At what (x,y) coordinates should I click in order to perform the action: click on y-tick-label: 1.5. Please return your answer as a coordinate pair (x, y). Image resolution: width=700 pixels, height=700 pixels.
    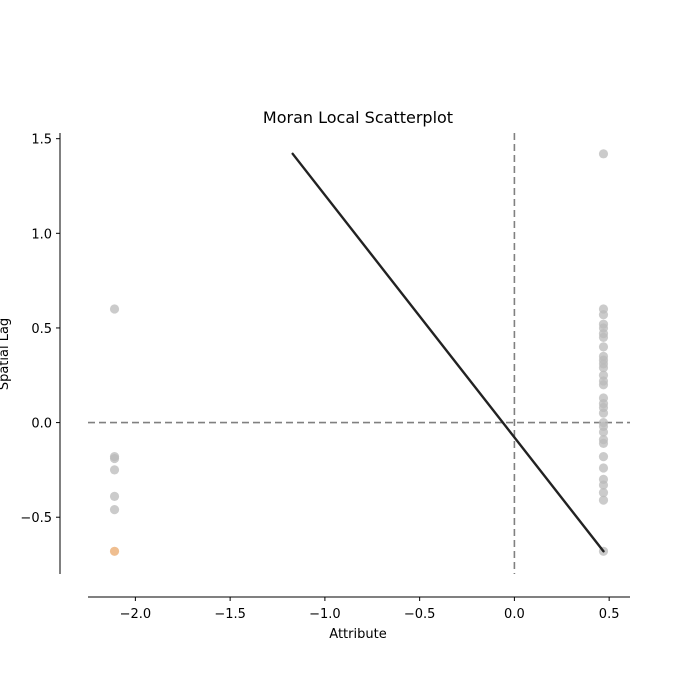
    Looking at the image, I should click on (41, 140).